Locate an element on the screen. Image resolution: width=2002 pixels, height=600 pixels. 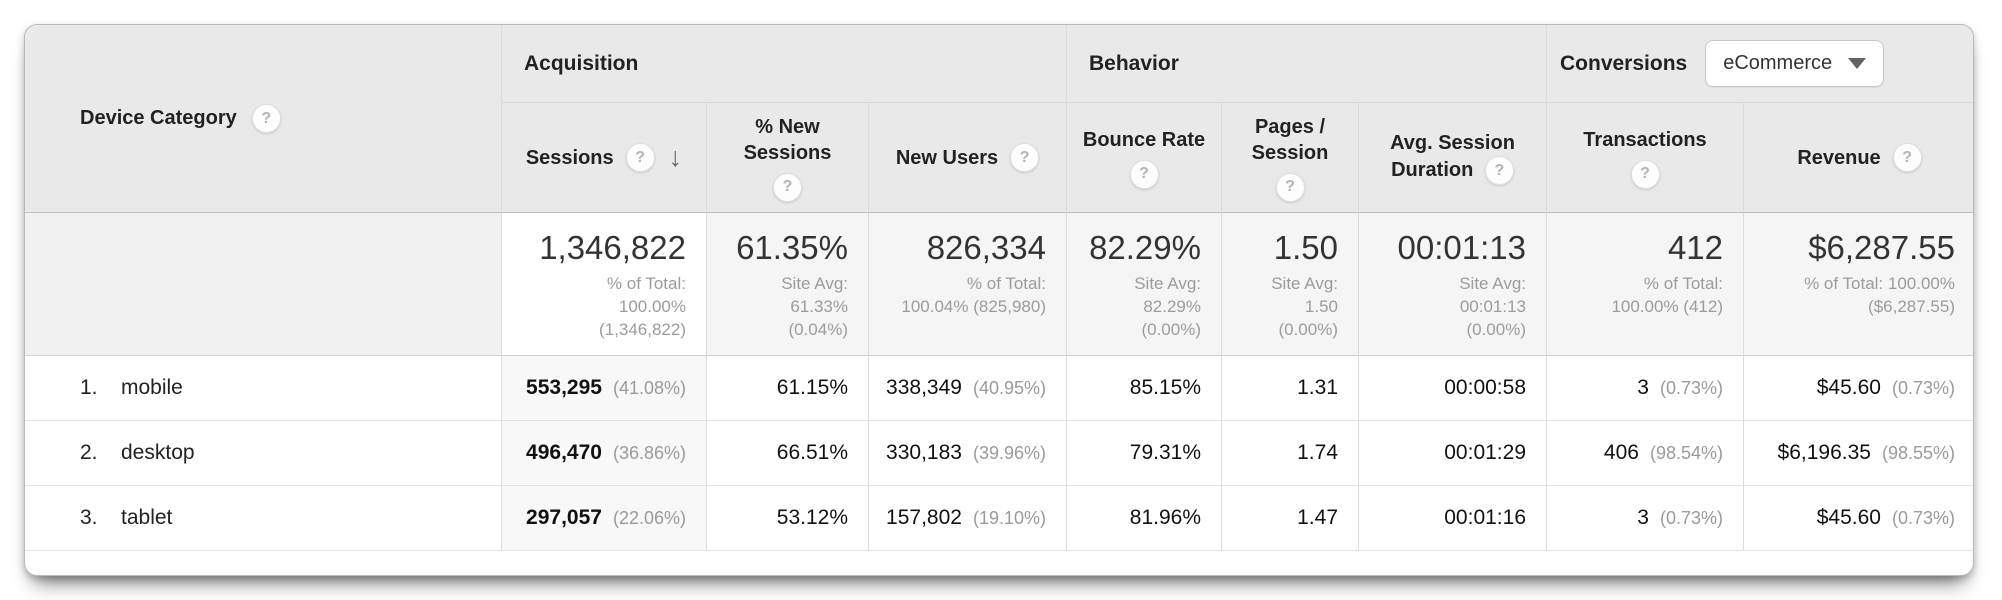
summary-device-category-cell is located at coordinates (263, 284).